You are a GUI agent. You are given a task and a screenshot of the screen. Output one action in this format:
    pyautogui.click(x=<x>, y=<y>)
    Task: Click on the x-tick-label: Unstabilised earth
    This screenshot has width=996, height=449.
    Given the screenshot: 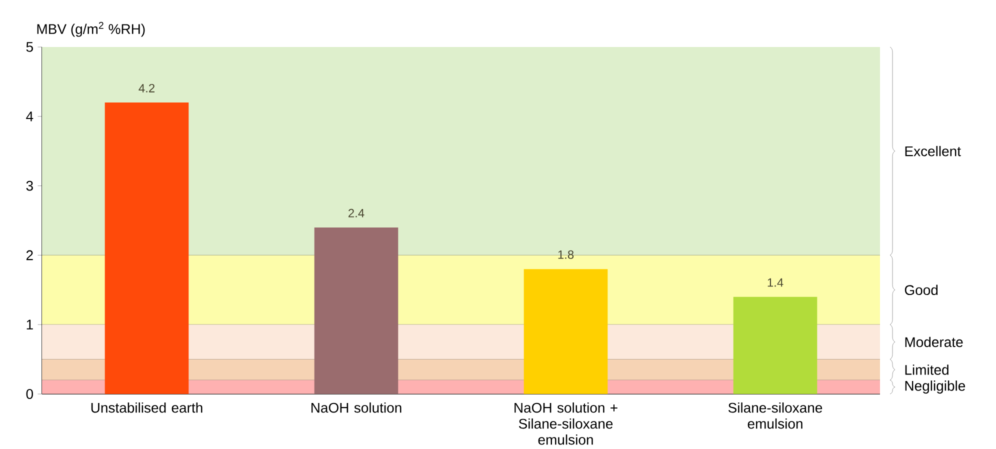 What is the action you would take?
    pyautogui.click(x=146, y=407)
    